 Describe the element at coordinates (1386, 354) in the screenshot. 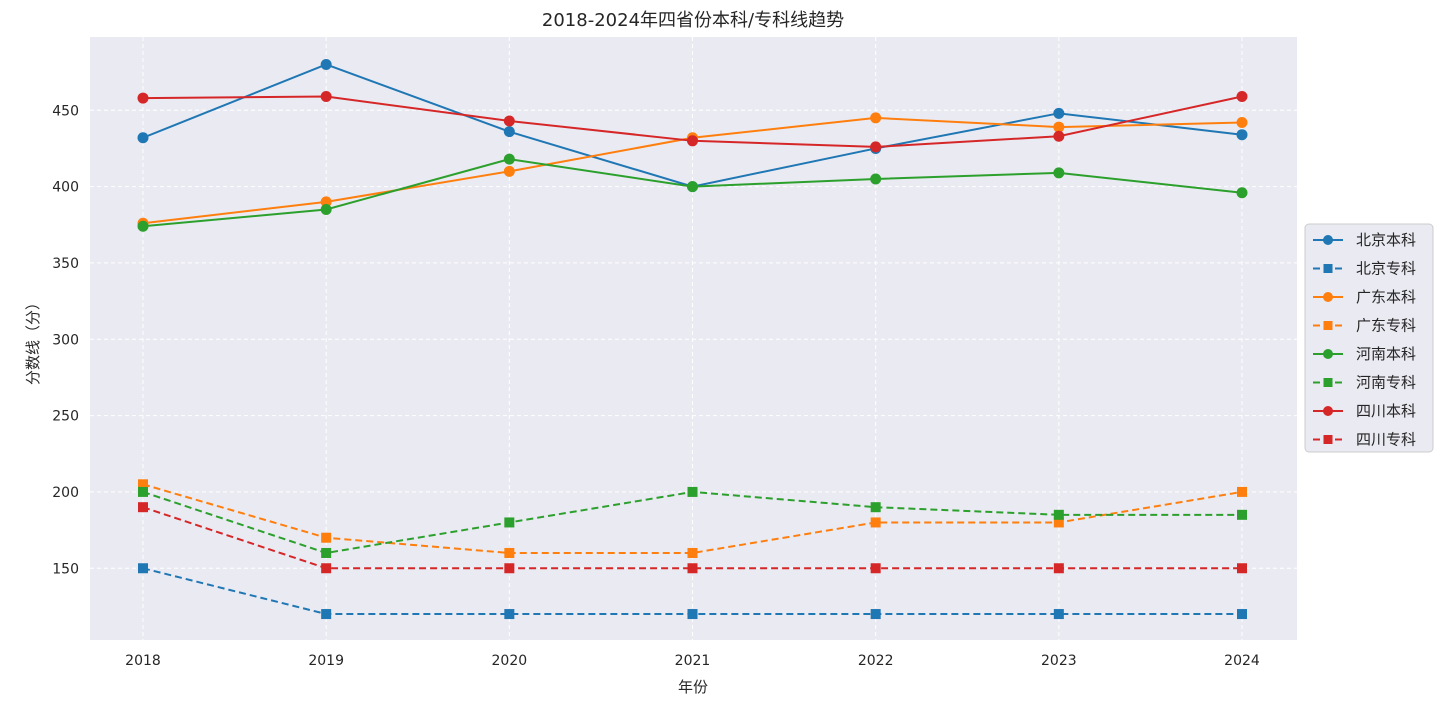

I see `legend-label: 河南本科` at that location.